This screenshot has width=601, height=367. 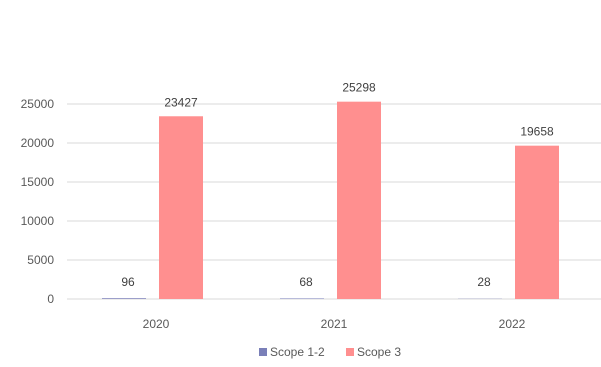 What do you see at coordinates (297, 352) in the screenshot?
I see `legend-label: Scope 1-2` at bounding box center [297, 352].